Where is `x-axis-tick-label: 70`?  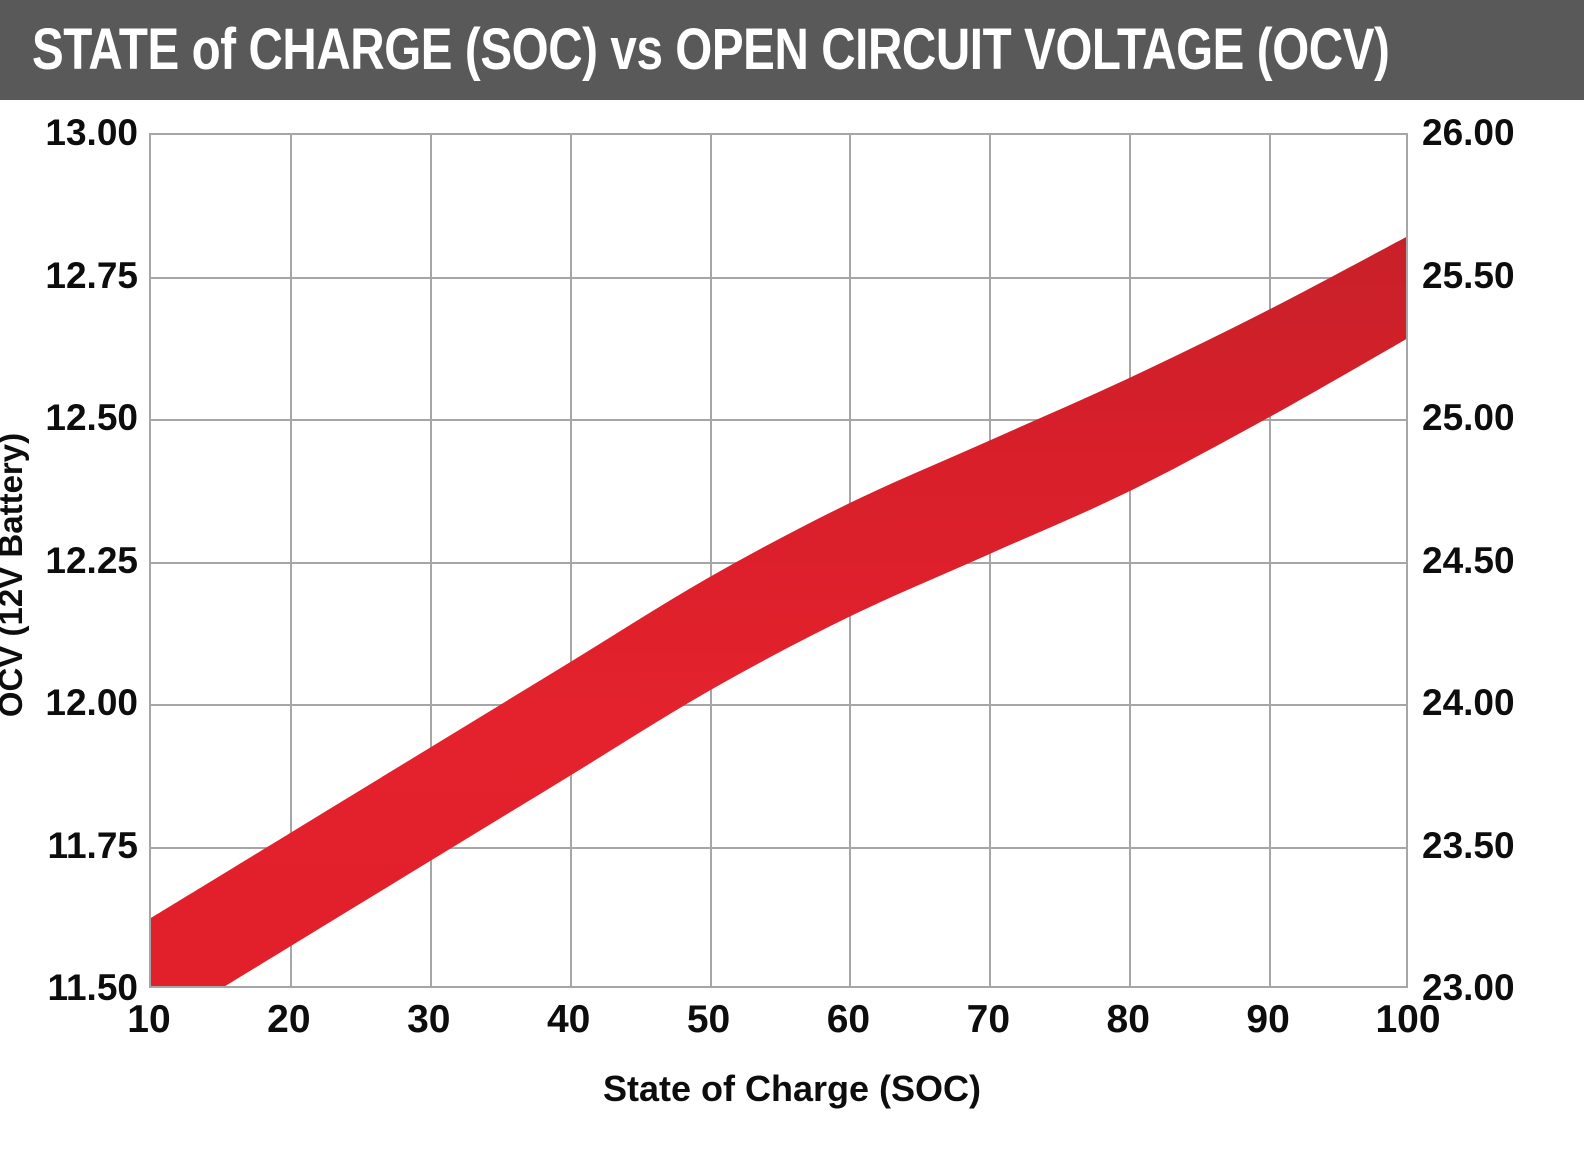 x-axis-tick-label: 70 is located at coordinates (988, 1019).